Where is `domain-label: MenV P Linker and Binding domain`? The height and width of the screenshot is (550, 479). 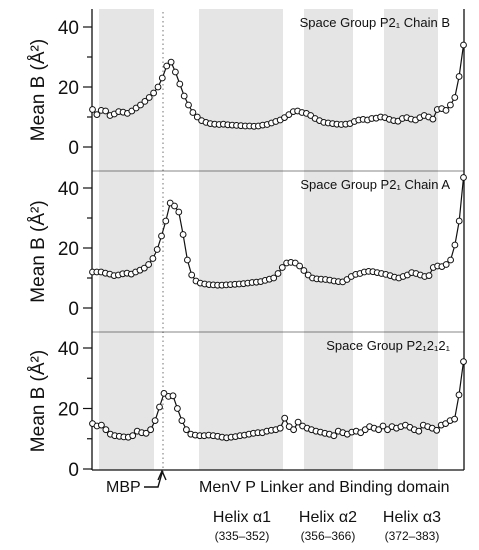
domain-label: MenV P Linker and Binding domain is located at coordinates (324, 487).